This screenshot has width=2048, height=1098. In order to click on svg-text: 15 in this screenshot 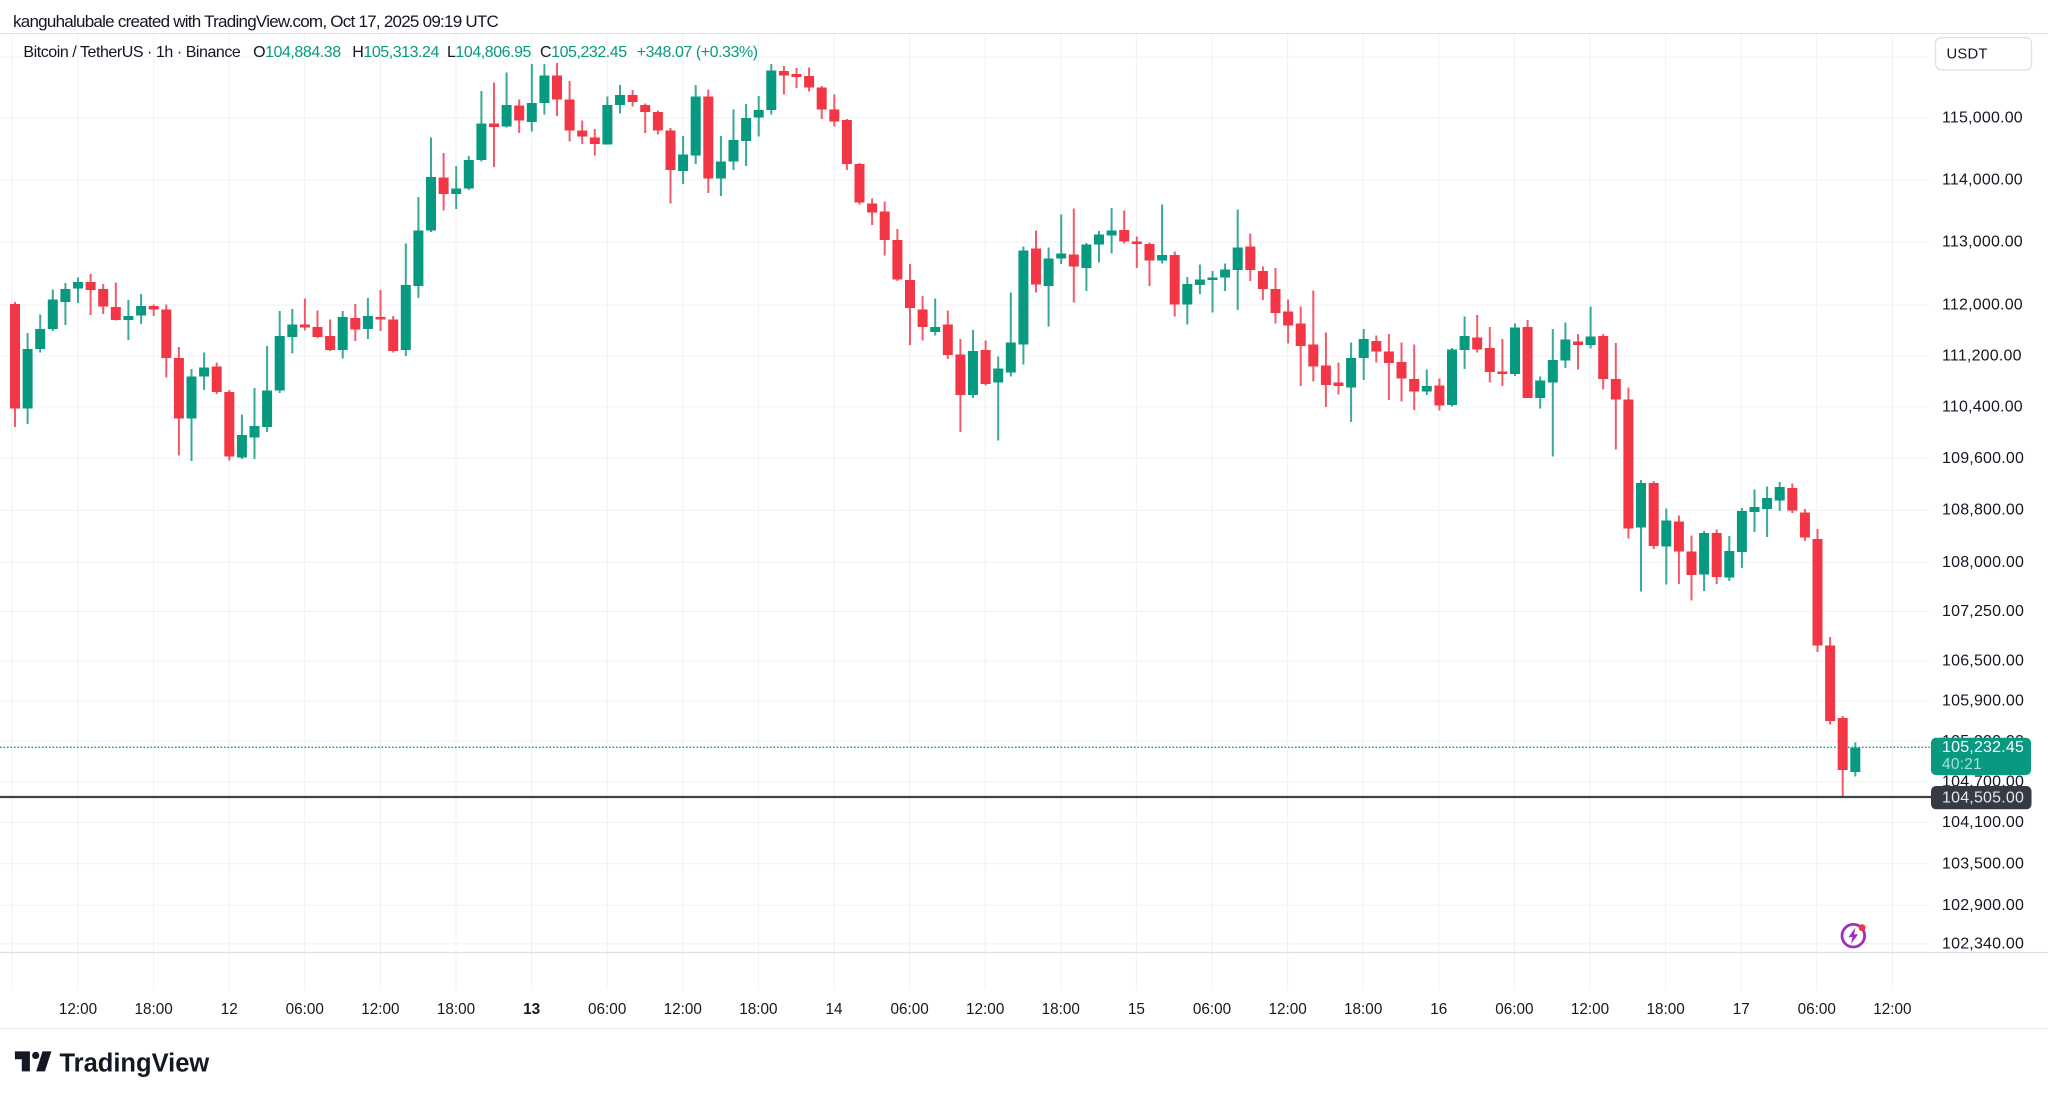, I will do `click(1136, 1009)`.